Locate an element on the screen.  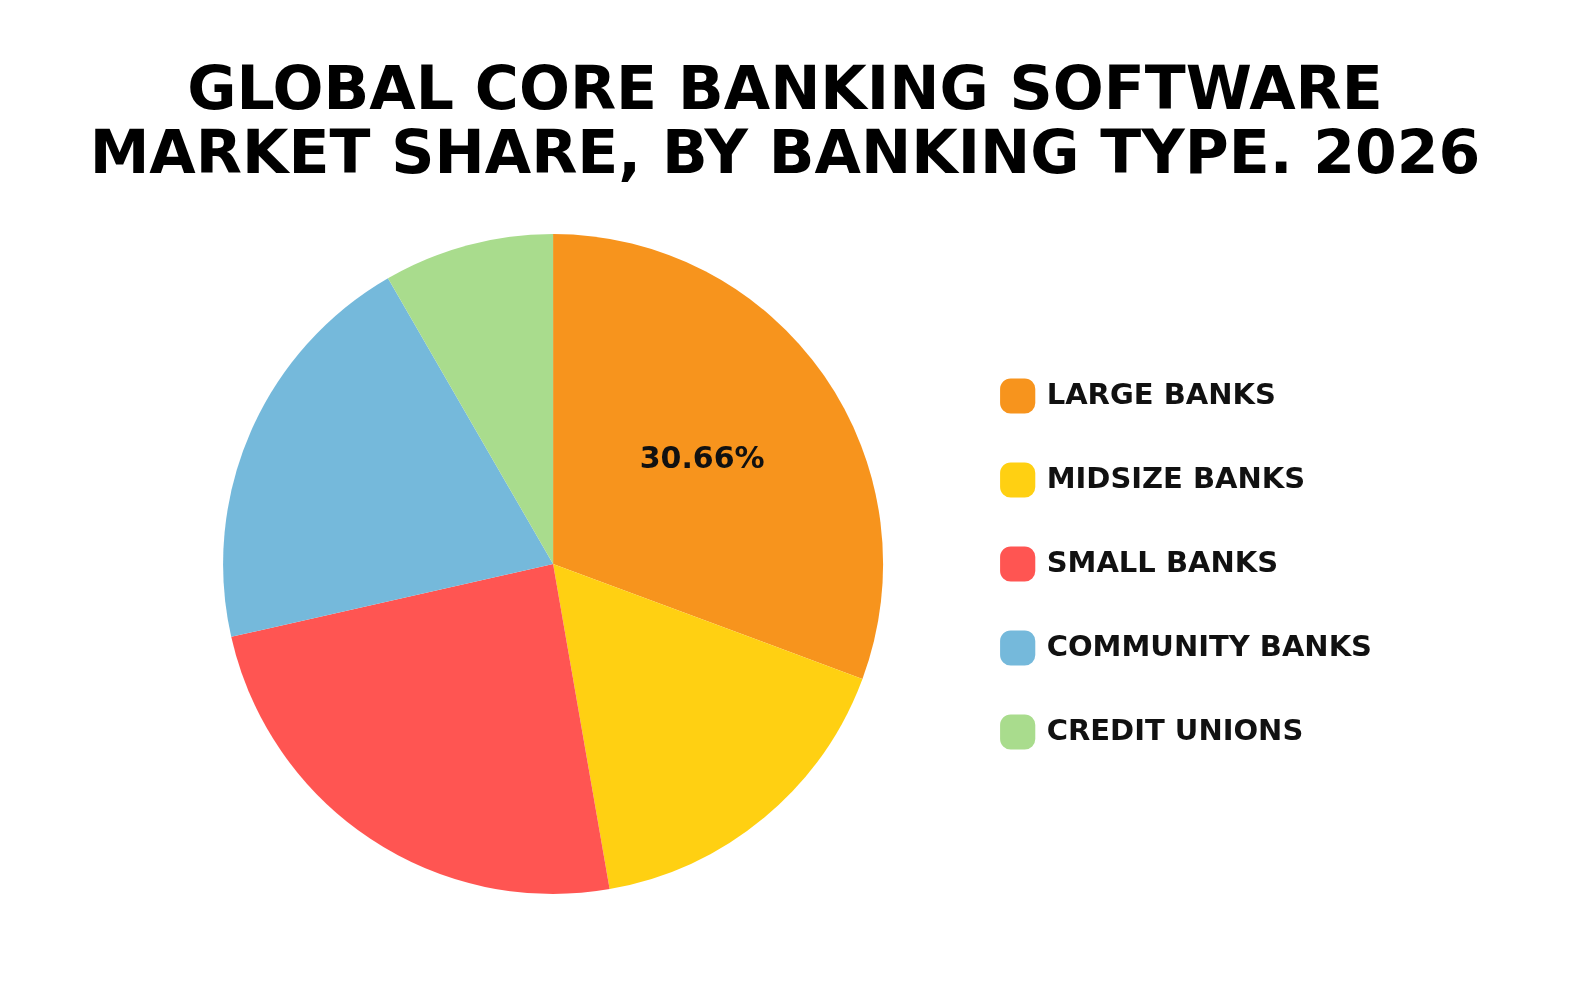
legend-label: SMALL BANKS is located at coordinates (1162, 561).